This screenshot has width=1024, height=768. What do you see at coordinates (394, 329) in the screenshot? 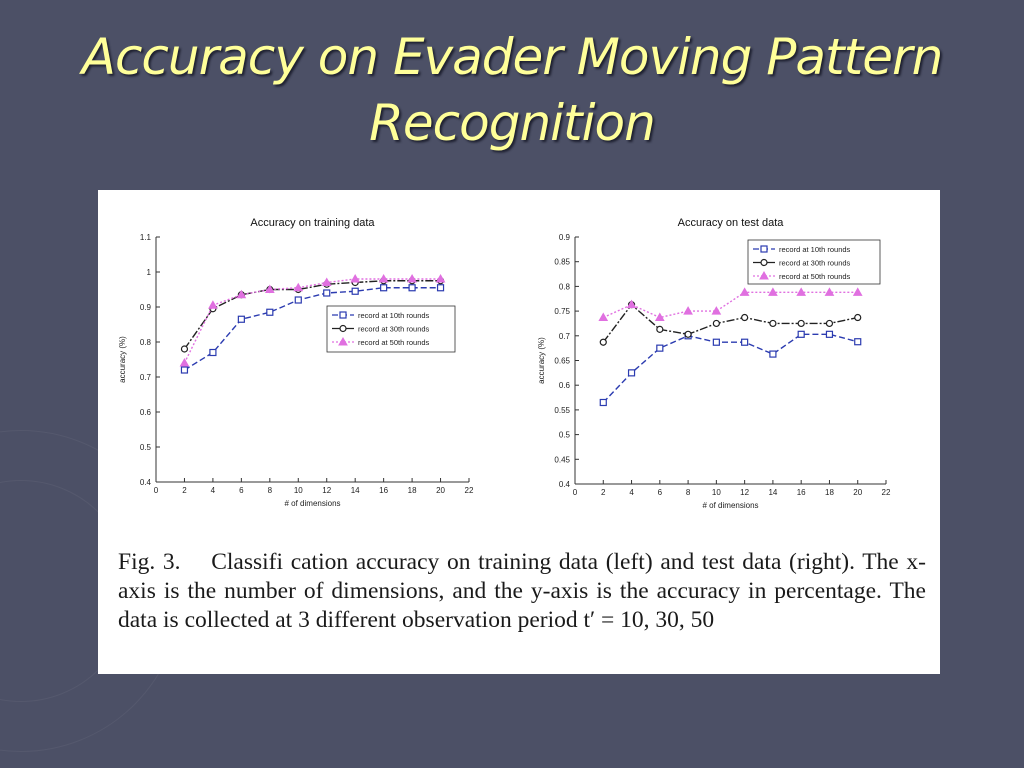
I see `train-legend-label-2: record at 30th rounds` at bounding box center [394, 329].